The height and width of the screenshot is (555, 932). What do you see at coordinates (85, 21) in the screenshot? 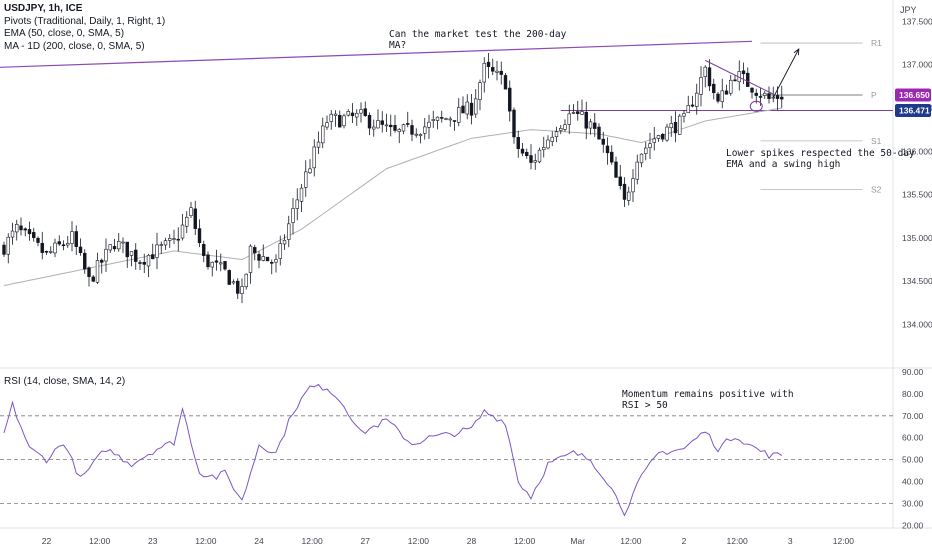
I see `legend-pivots: Pivots (Traditional, Daily, 1, Right, 1)` at bounding box center [85, 21].